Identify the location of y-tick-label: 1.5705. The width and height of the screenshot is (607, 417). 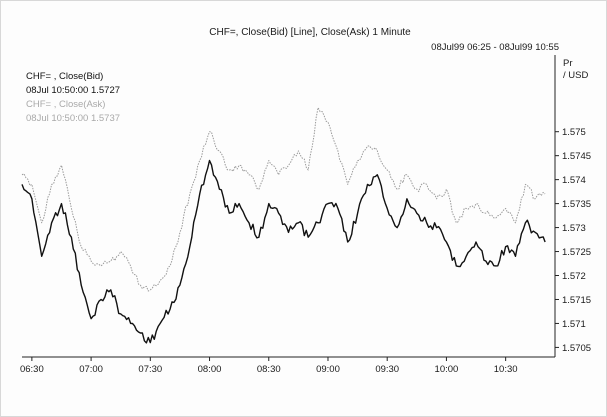
(576, 348).